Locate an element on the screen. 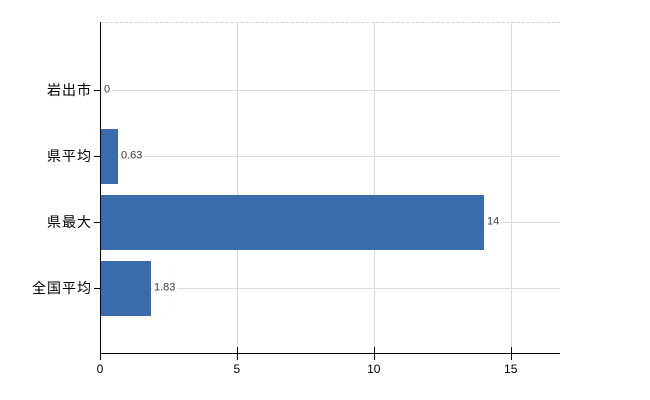 The width and height of the screenshot is (650, 400). category-label: 県最大 is located at coordinates (69, 222).